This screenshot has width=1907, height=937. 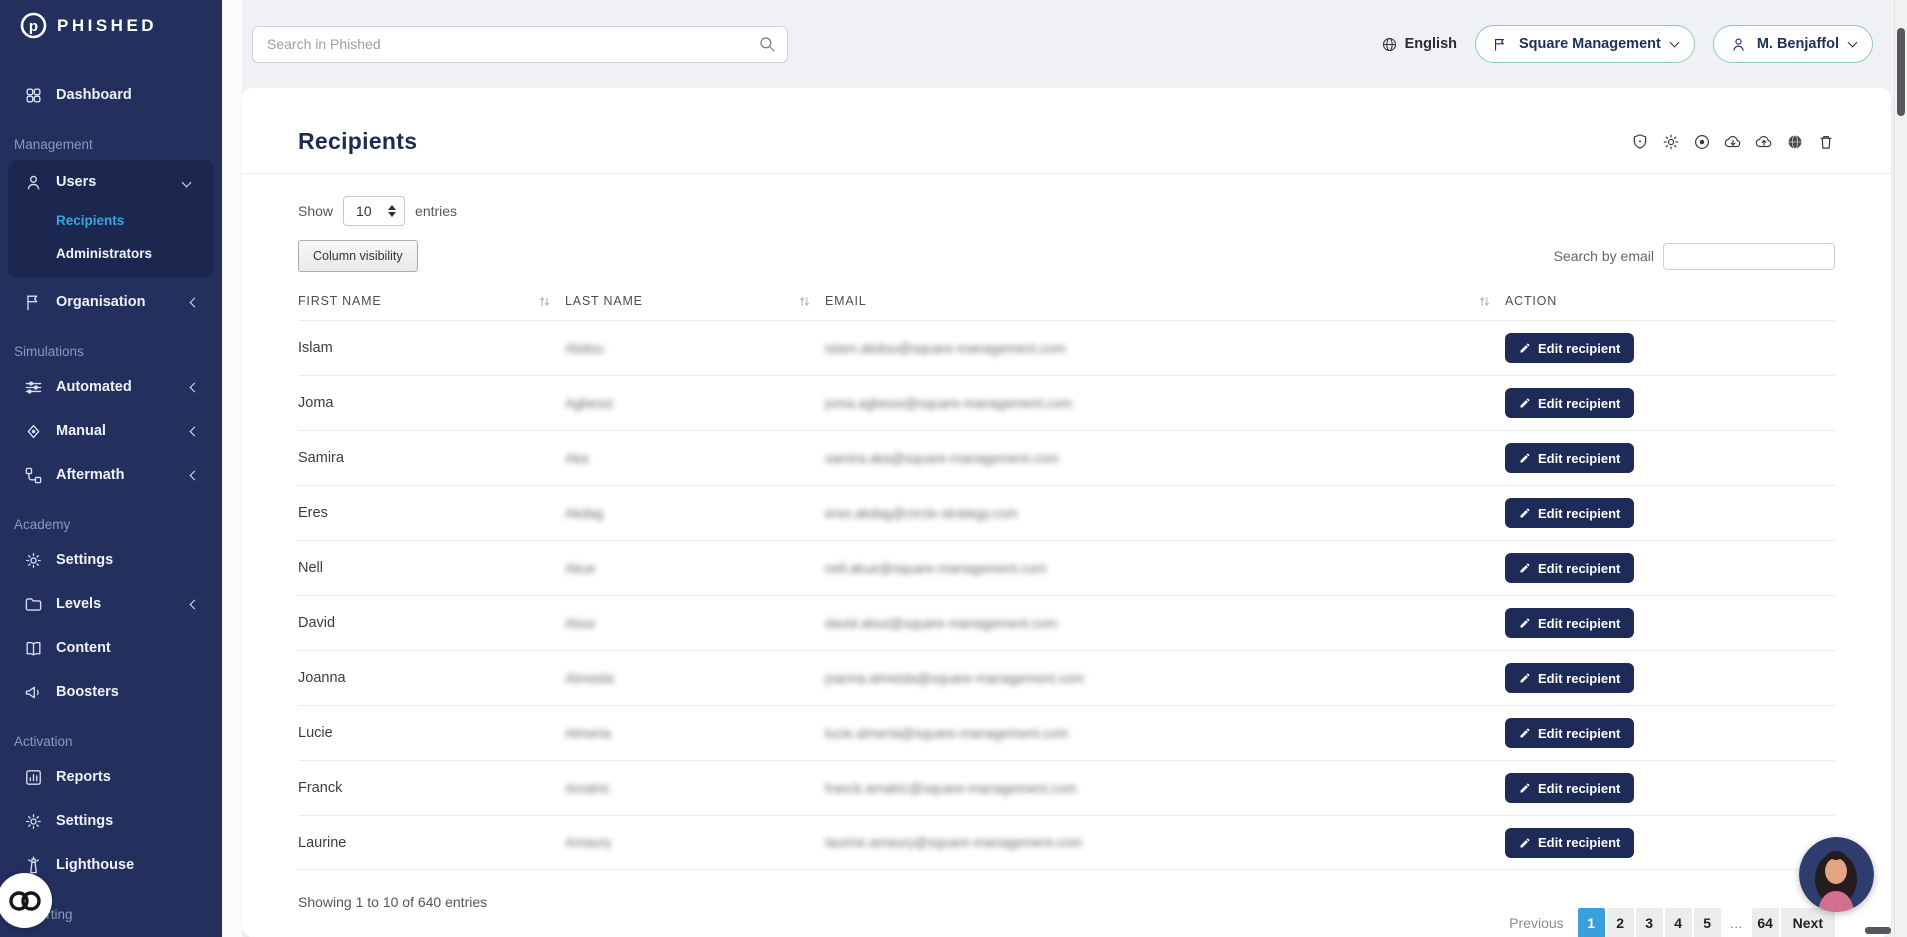 I want to click on vertical-scrollbar, so click(x=1900, y=468).